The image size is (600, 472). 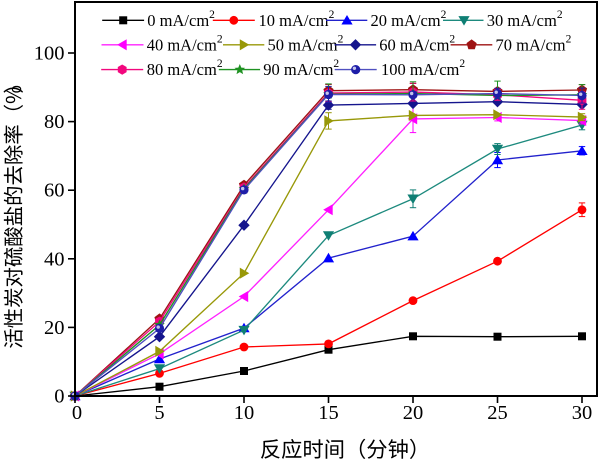 What do you see at coordinates (159, 413) in the screenshot?
I see `svg-text: 5` at bounding box center [159, 413].